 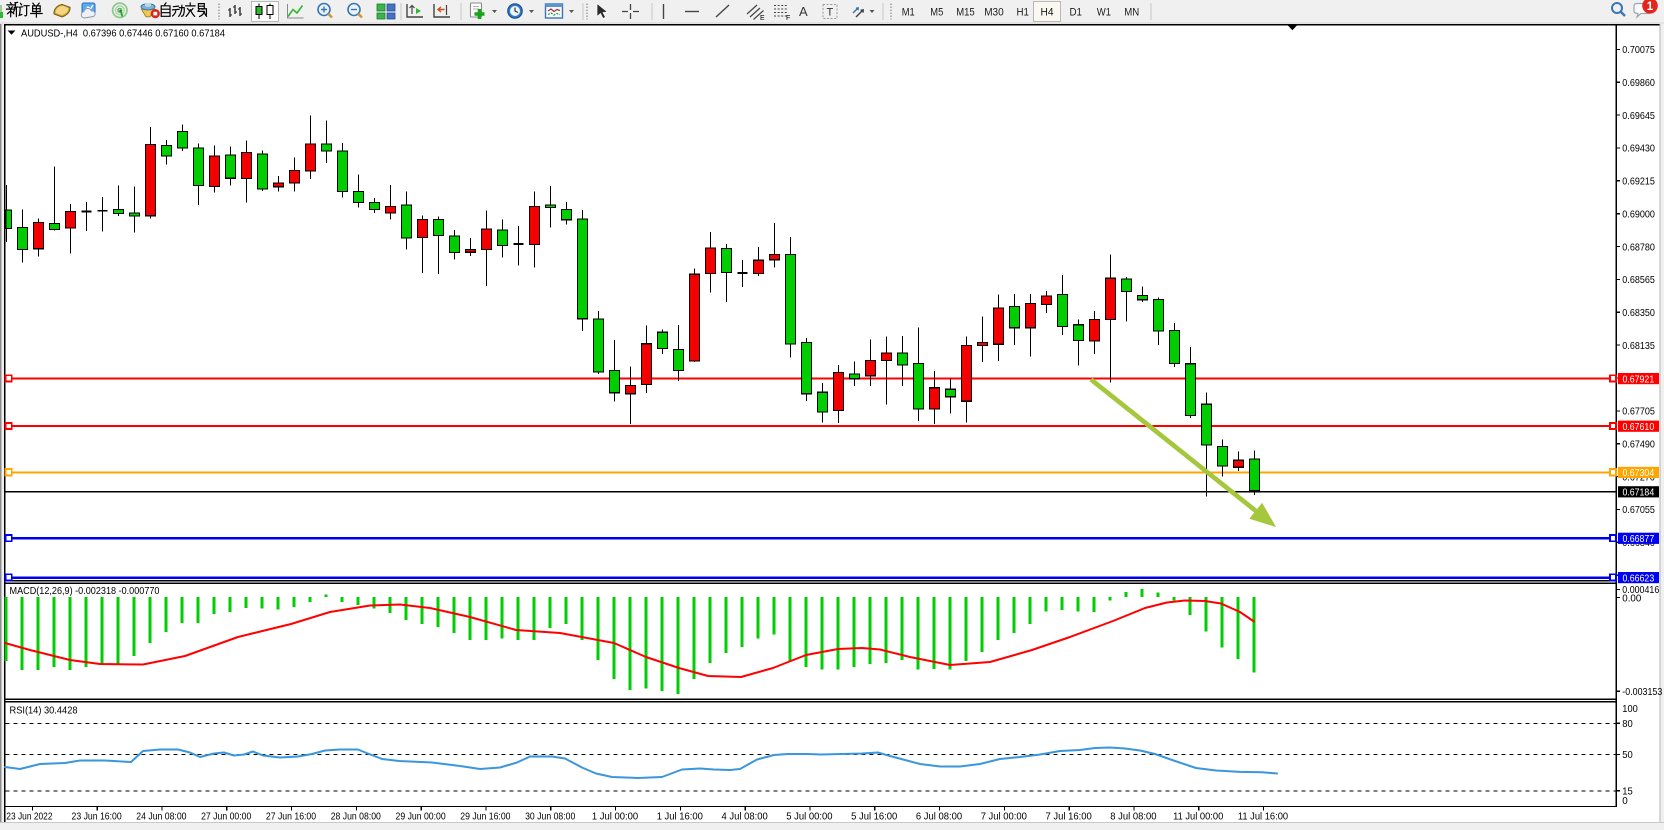 I want to click on svg-text: 0, so click(x=1625, y=801).